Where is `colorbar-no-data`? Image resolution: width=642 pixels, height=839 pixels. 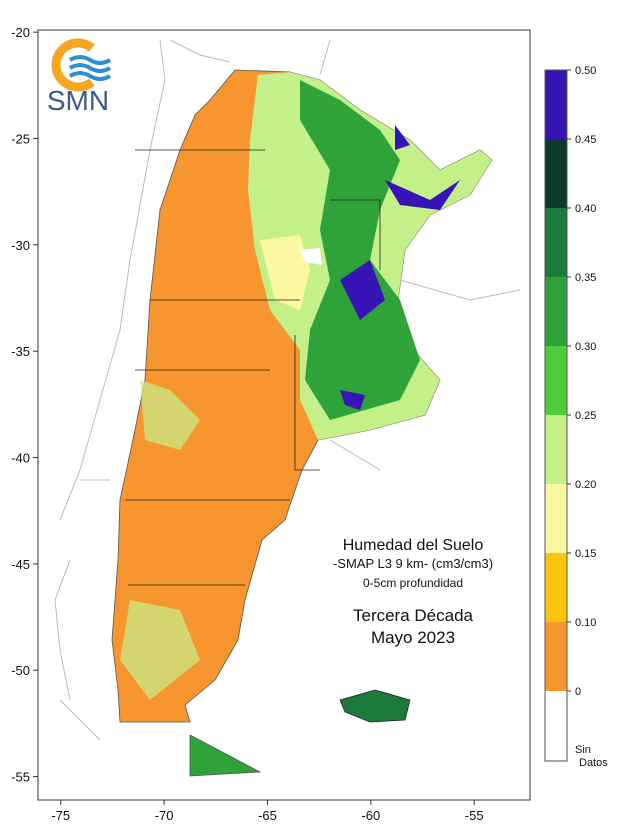
colorbar-no-data is located at coordinates (556, 726).